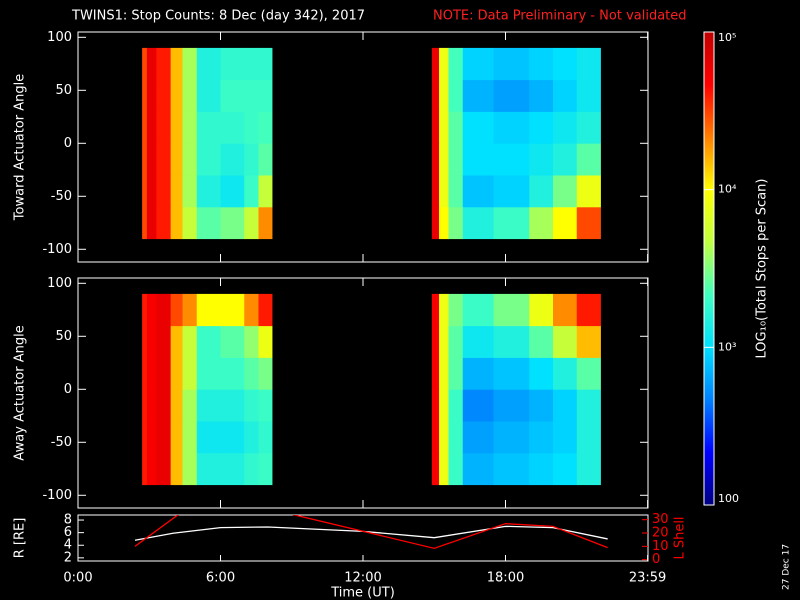 The width and height of the screenshot is (800, 600). Describe the element at coordinates (68, 389) in the screenshot. I see `y-tick-label: 0` at that location.